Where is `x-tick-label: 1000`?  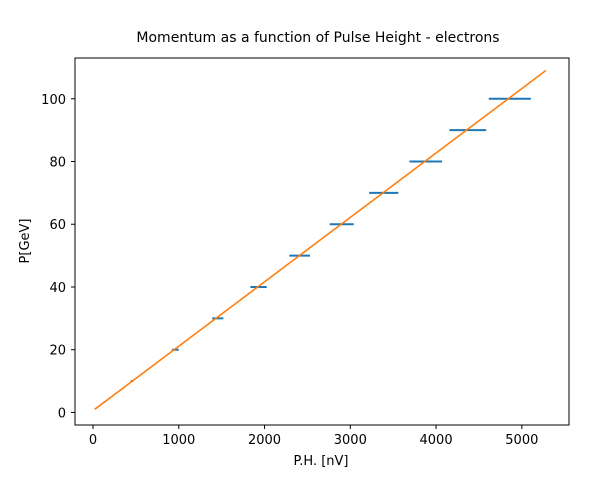 x-tick-label: 1000 is located at coordinates (178, 440).